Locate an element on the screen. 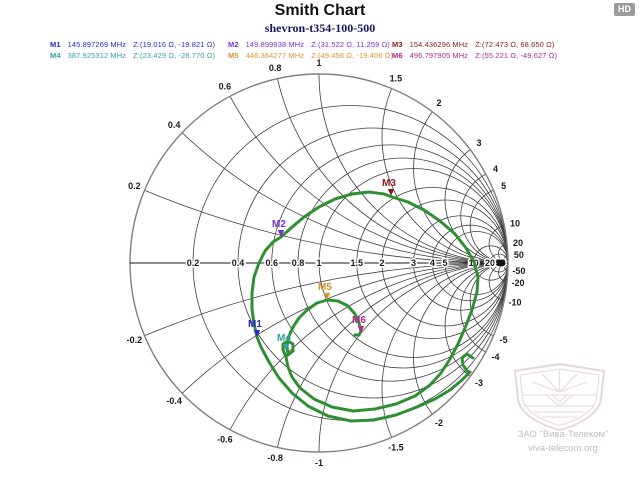 This screenshot has width=640, height=480. perimeter-tick-label: 1.5 is located at coordinates (396, 78).